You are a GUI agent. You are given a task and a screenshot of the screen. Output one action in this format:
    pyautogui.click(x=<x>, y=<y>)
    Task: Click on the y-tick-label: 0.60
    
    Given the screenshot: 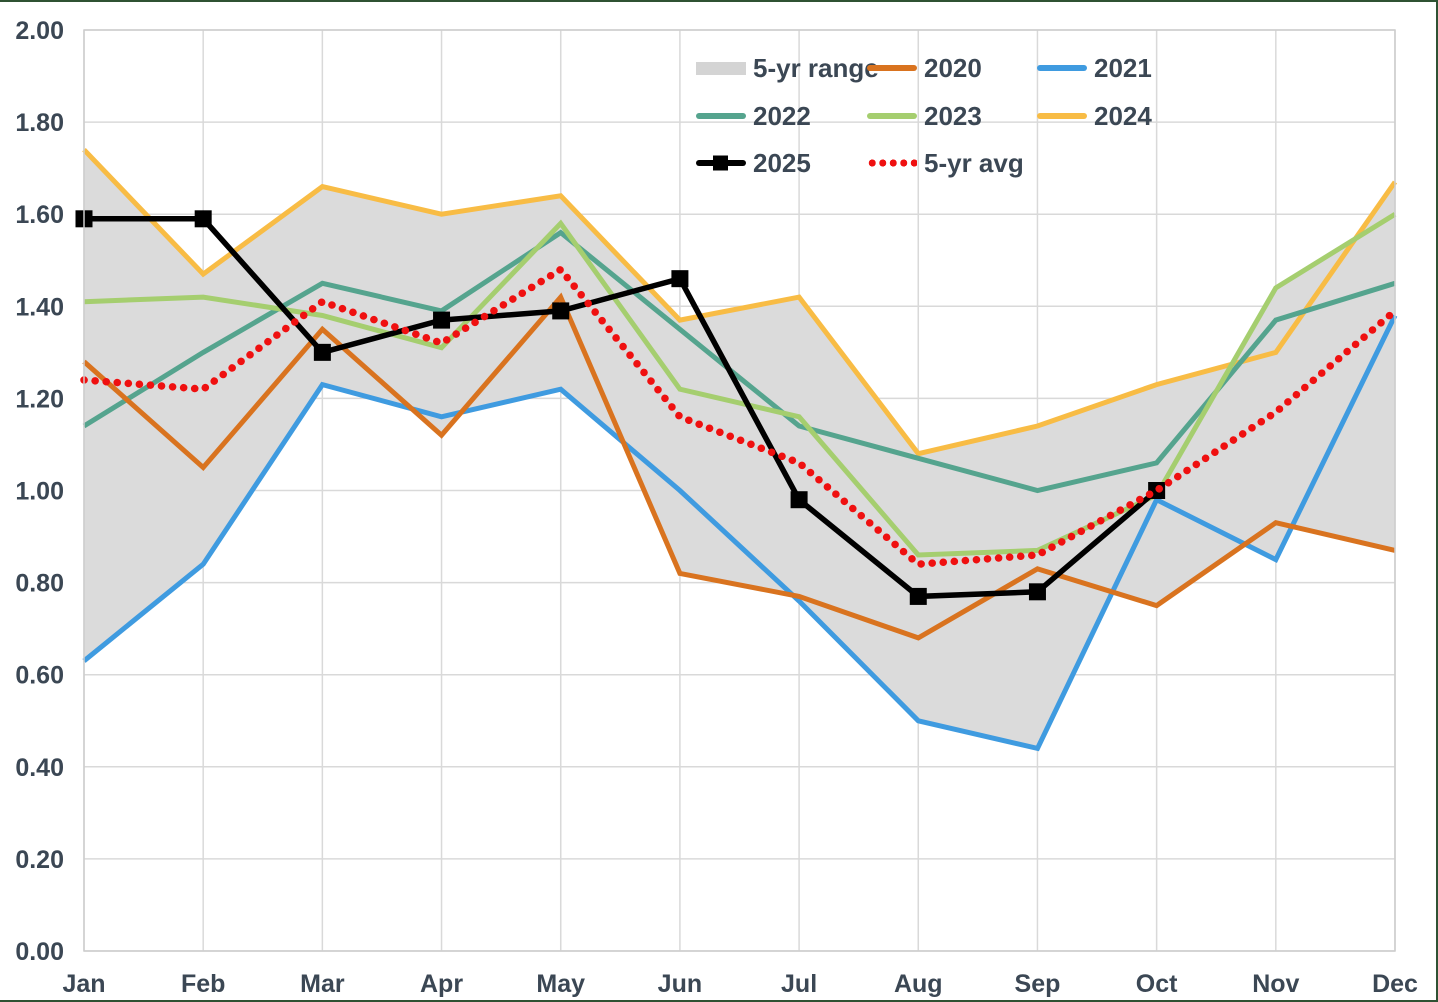 What is the action you would take?
    pyautogui.click(x=39, y=676)
    